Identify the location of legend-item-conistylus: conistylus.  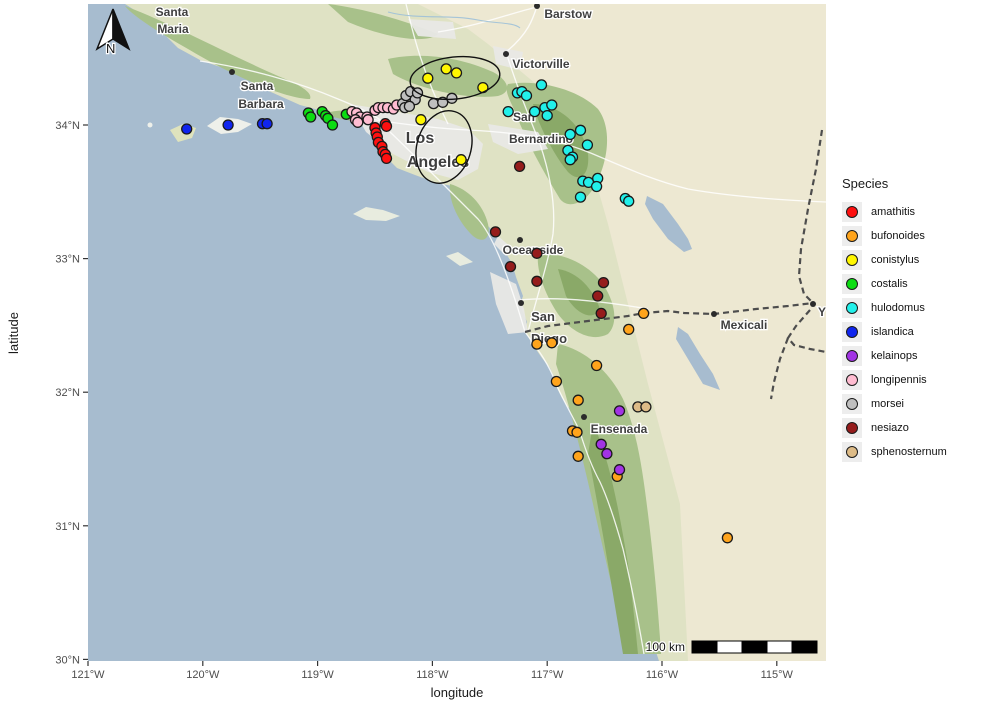
(912, 260).